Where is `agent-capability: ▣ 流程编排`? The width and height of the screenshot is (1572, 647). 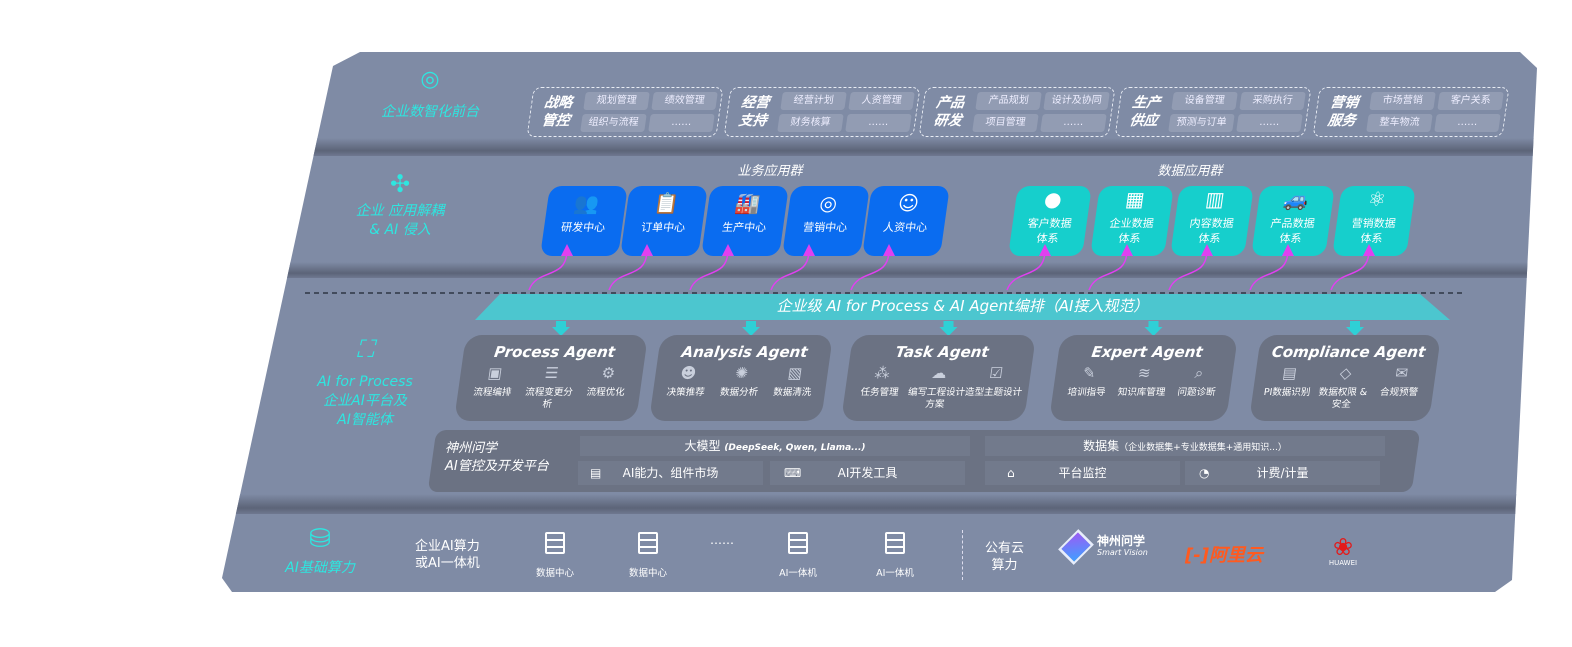 agent-capability: ▣ 流程编排 is located at coordinates (492, 387).